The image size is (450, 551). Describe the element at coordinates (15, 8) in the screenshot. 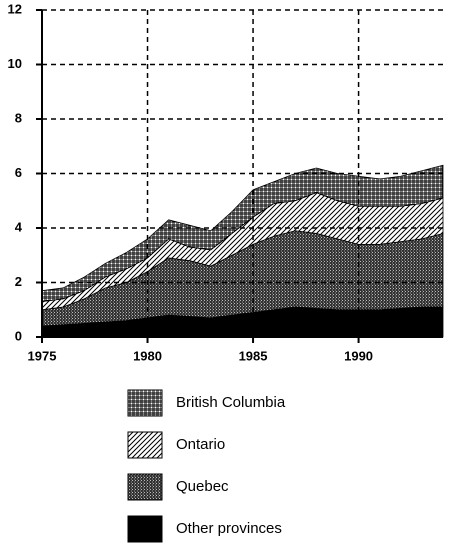

I see `y-tick-label: 12` at that location.